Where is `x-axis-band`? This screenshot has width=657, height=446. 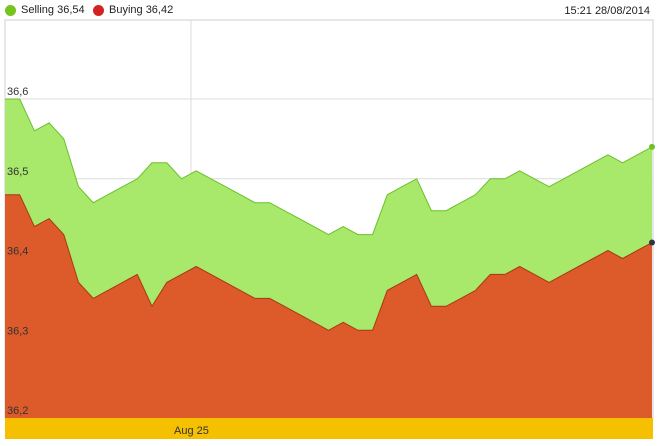
x-axis-band is located at coordinates (329, 428).